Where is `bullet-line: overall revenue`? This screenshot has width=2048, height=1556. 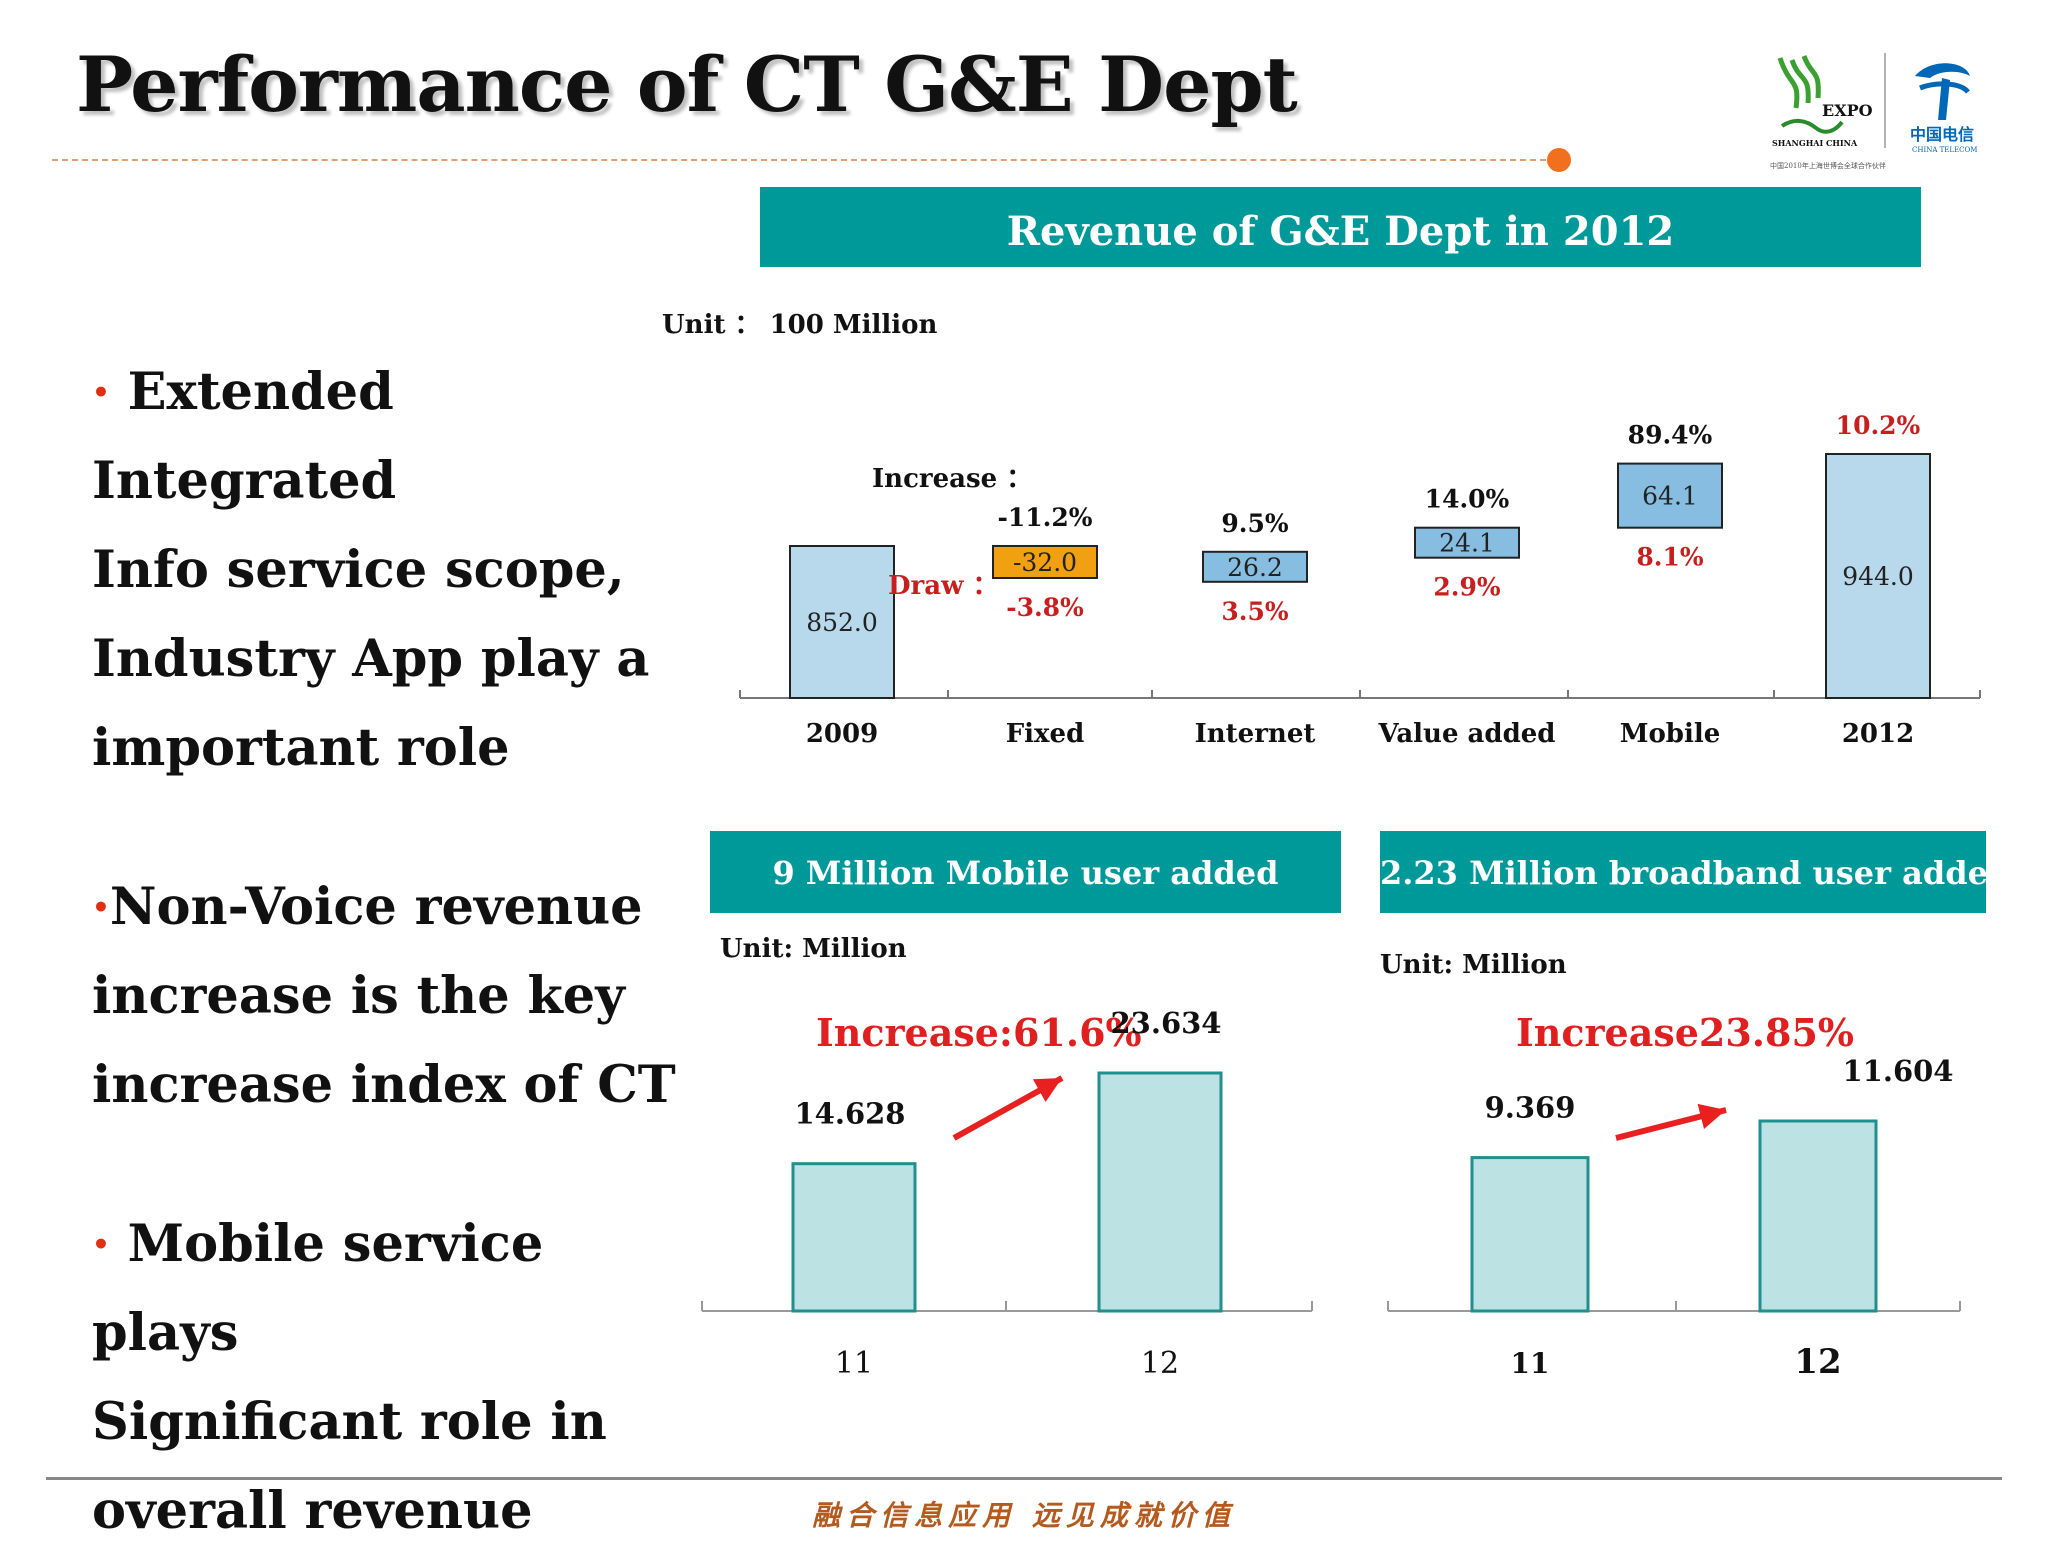
bullet-line: overall revenue is located at coordinates (392, 1511).